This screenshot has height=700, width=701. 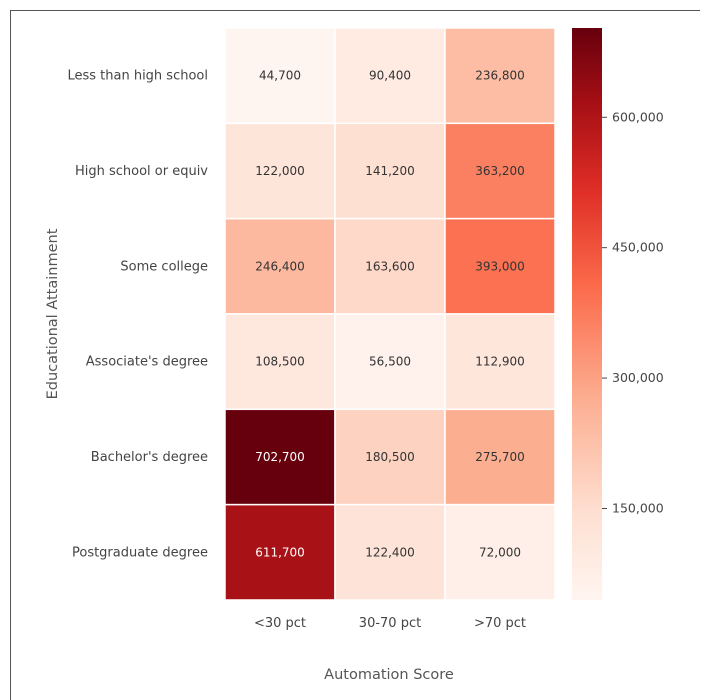 I want to click on cell-value-label: 702,700, so click(x=280, y=457).